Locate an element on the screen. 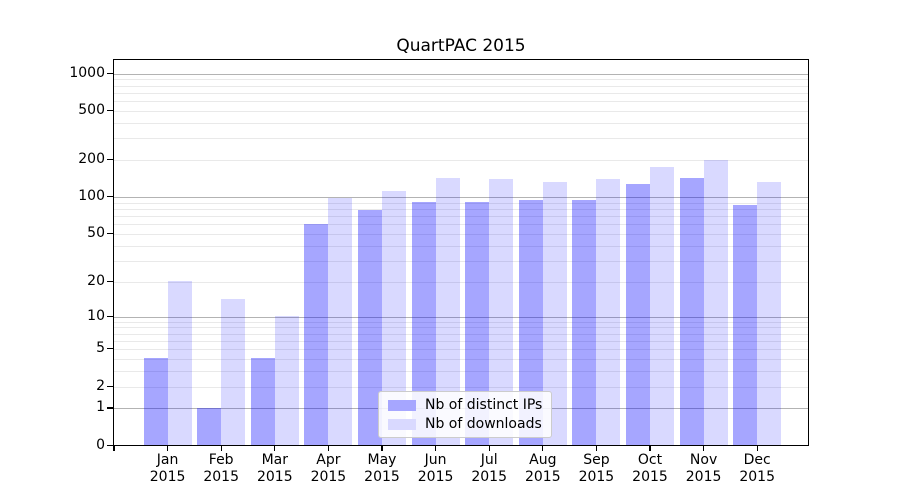 This screenshot has width=900, height=500. legend-item: Nb of downloads is located at coordinates (465, 424).